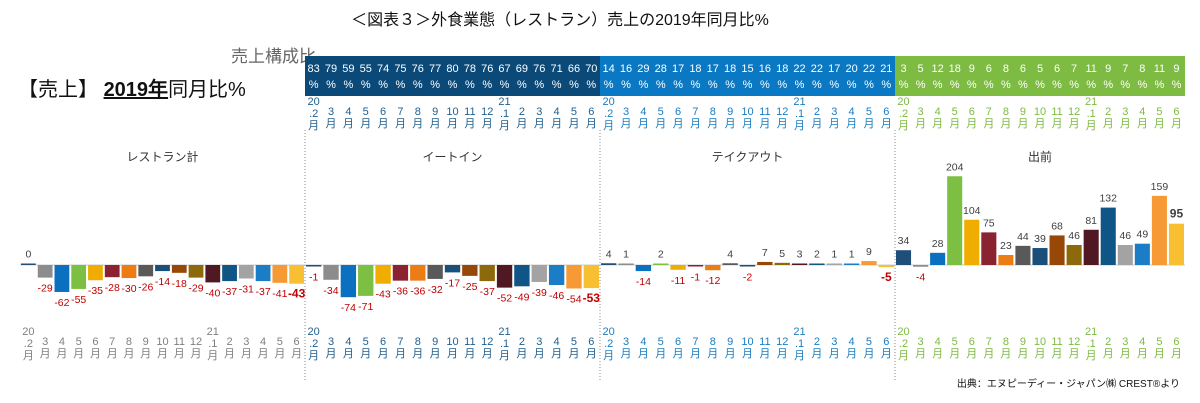 Image resolution: width=1200 pixels, height=403 pixels. Describe the element at coordinates (78, 300) in the screenshot. I see `data-label: -55` at that location.